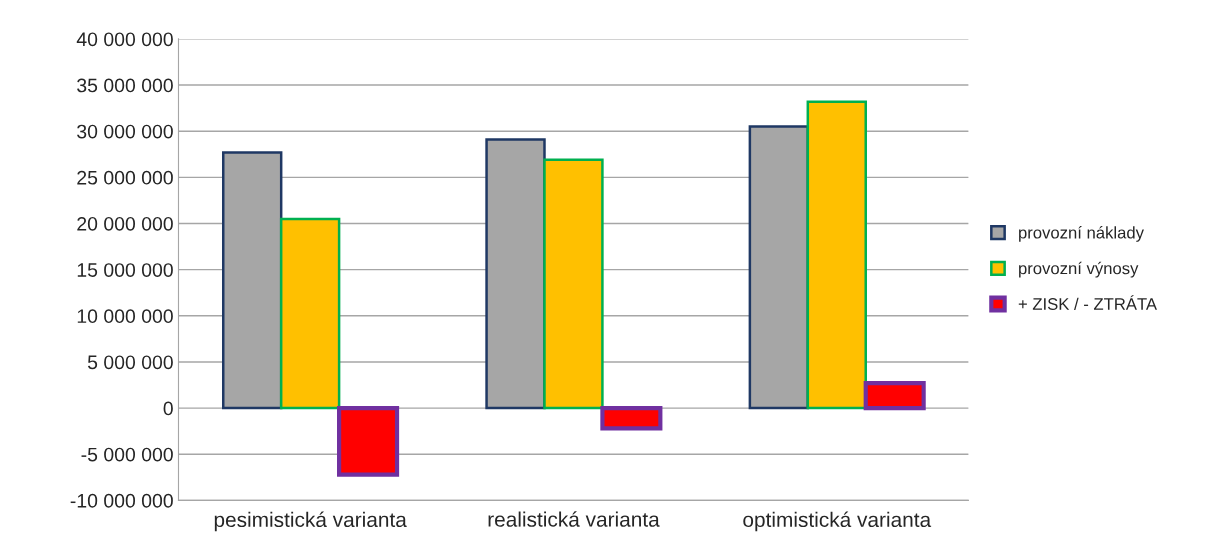 Image resolution: width=1206 pixels, height=556 pixels. I want to click on y-tick-label: 25 000 000, so click(125, 177).